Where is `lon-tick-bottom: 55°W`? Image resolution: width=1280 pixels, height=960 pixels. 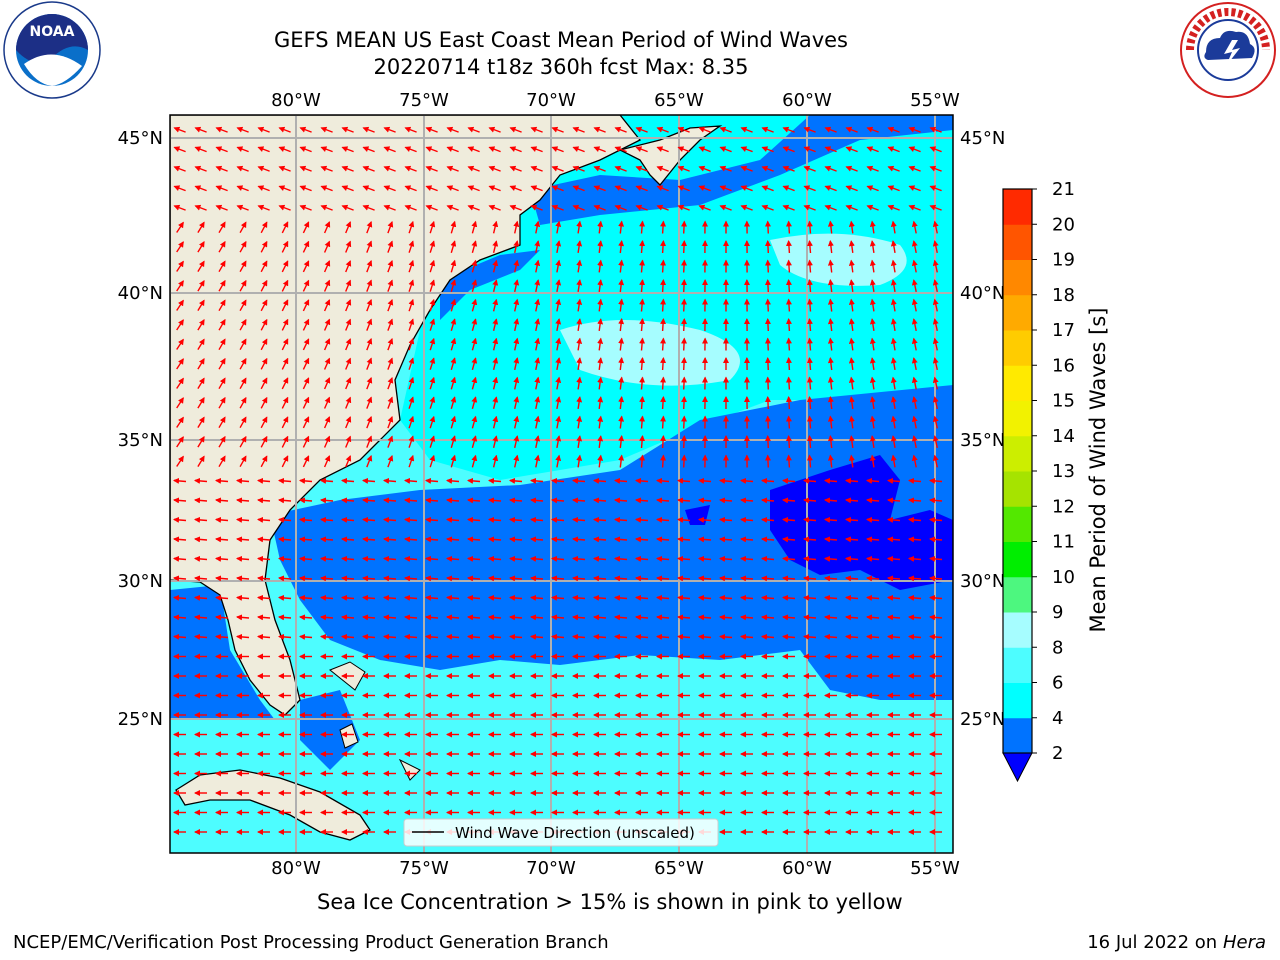
lon-tick-bottom: 55°W is located at coordinates (935, 868).